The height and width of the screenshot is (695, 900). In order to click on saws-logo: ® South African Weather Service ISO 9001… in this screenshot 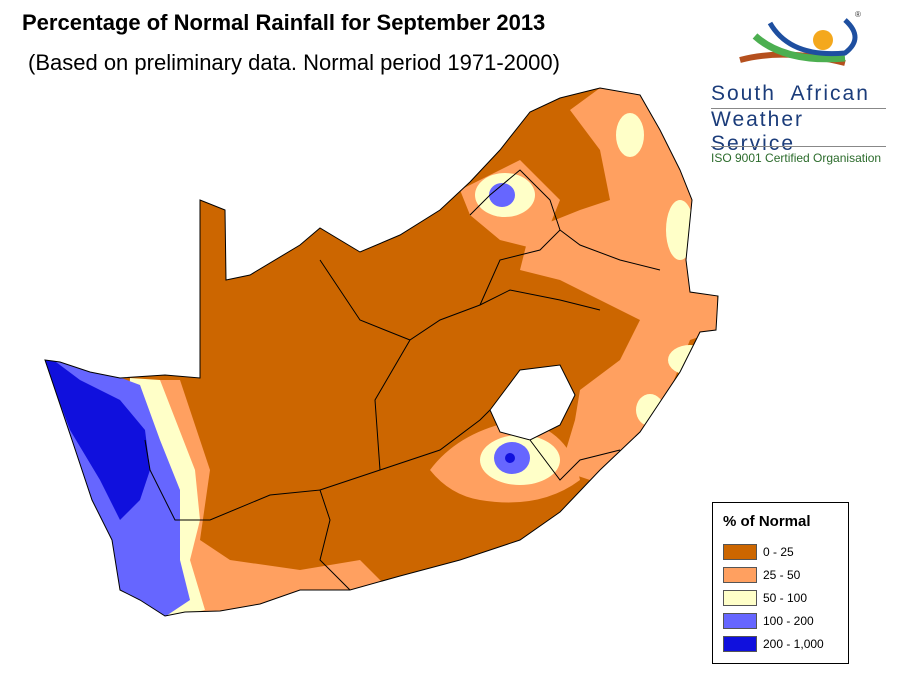, I will do `click(797, 90)`.